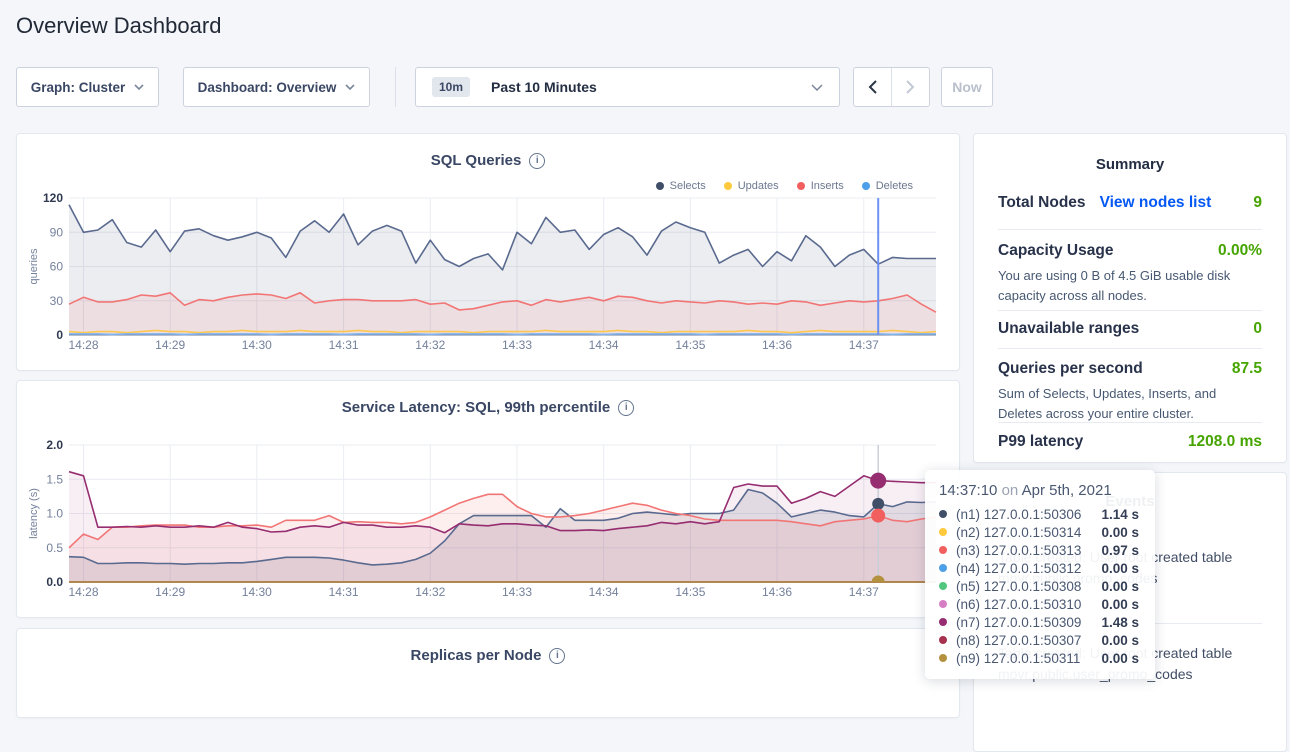  What do you see at coordinates (864, 592) in the screenshot?
I see `svg-text: 14:37` at bounding box center [864, 592].